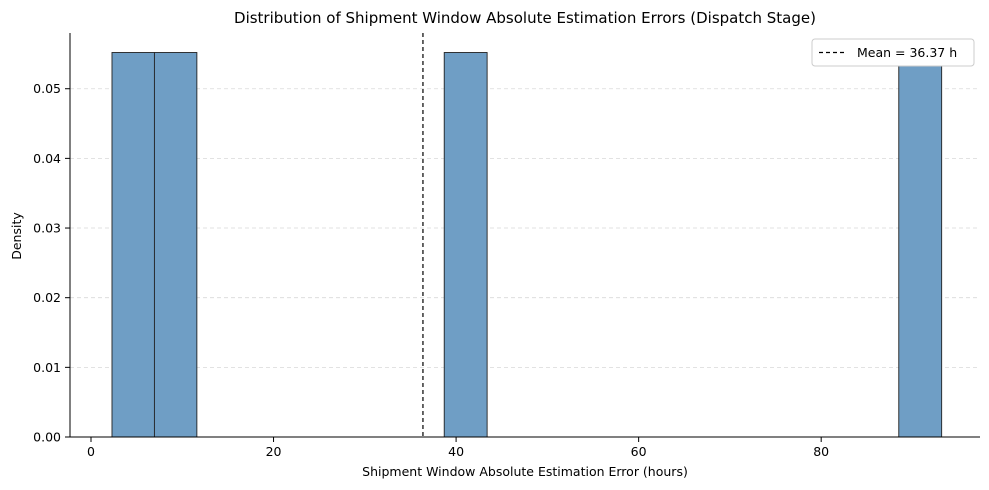  Describe the element at coordinates (47, 158) in the screenshot. I see `y-tick-label: 0.04` at that location.